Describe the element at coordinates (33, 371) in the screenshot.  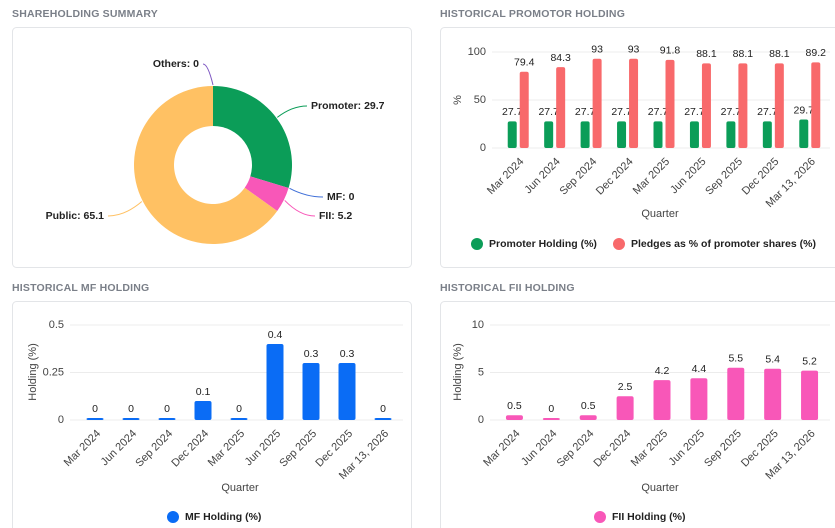
I see `y-axis-label: Holding (%)` at that location.